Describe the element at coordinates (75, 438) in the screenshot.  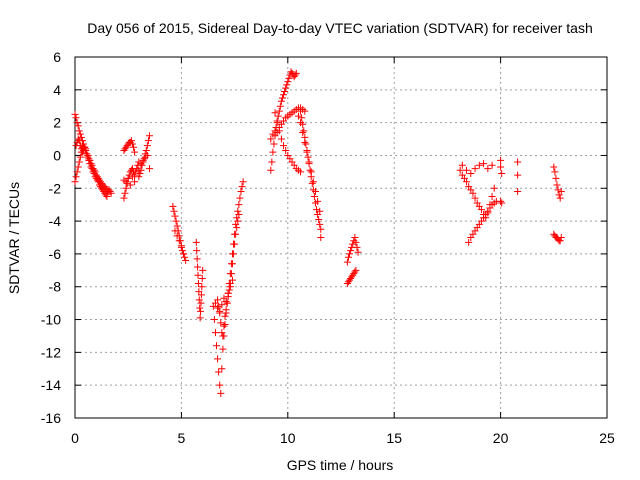
I see `x-tick-label: 0` at that location.